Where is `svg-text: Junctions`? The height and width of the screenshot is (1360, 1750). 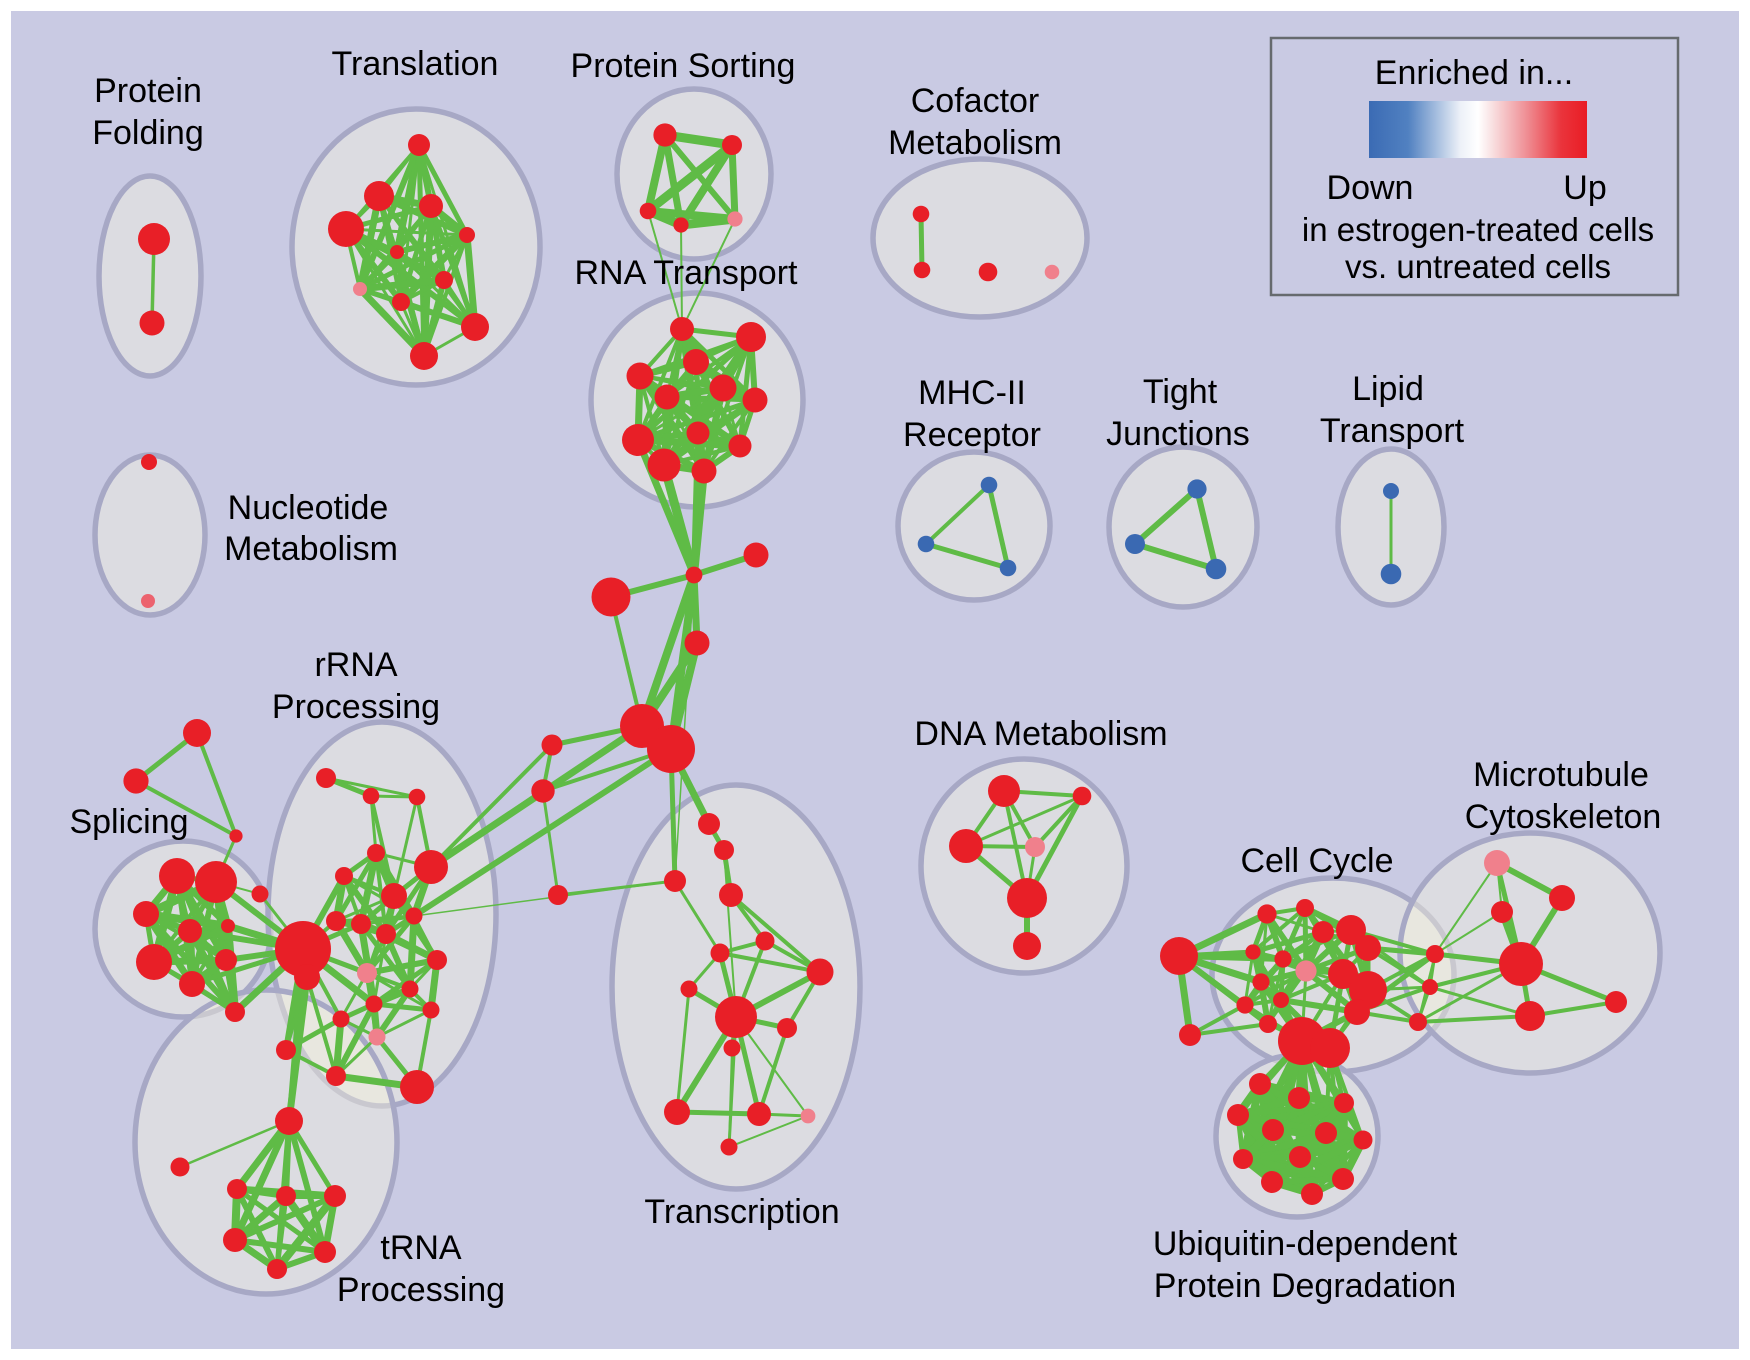 svg-text: Junctions is located at coordinates (1178, 434).